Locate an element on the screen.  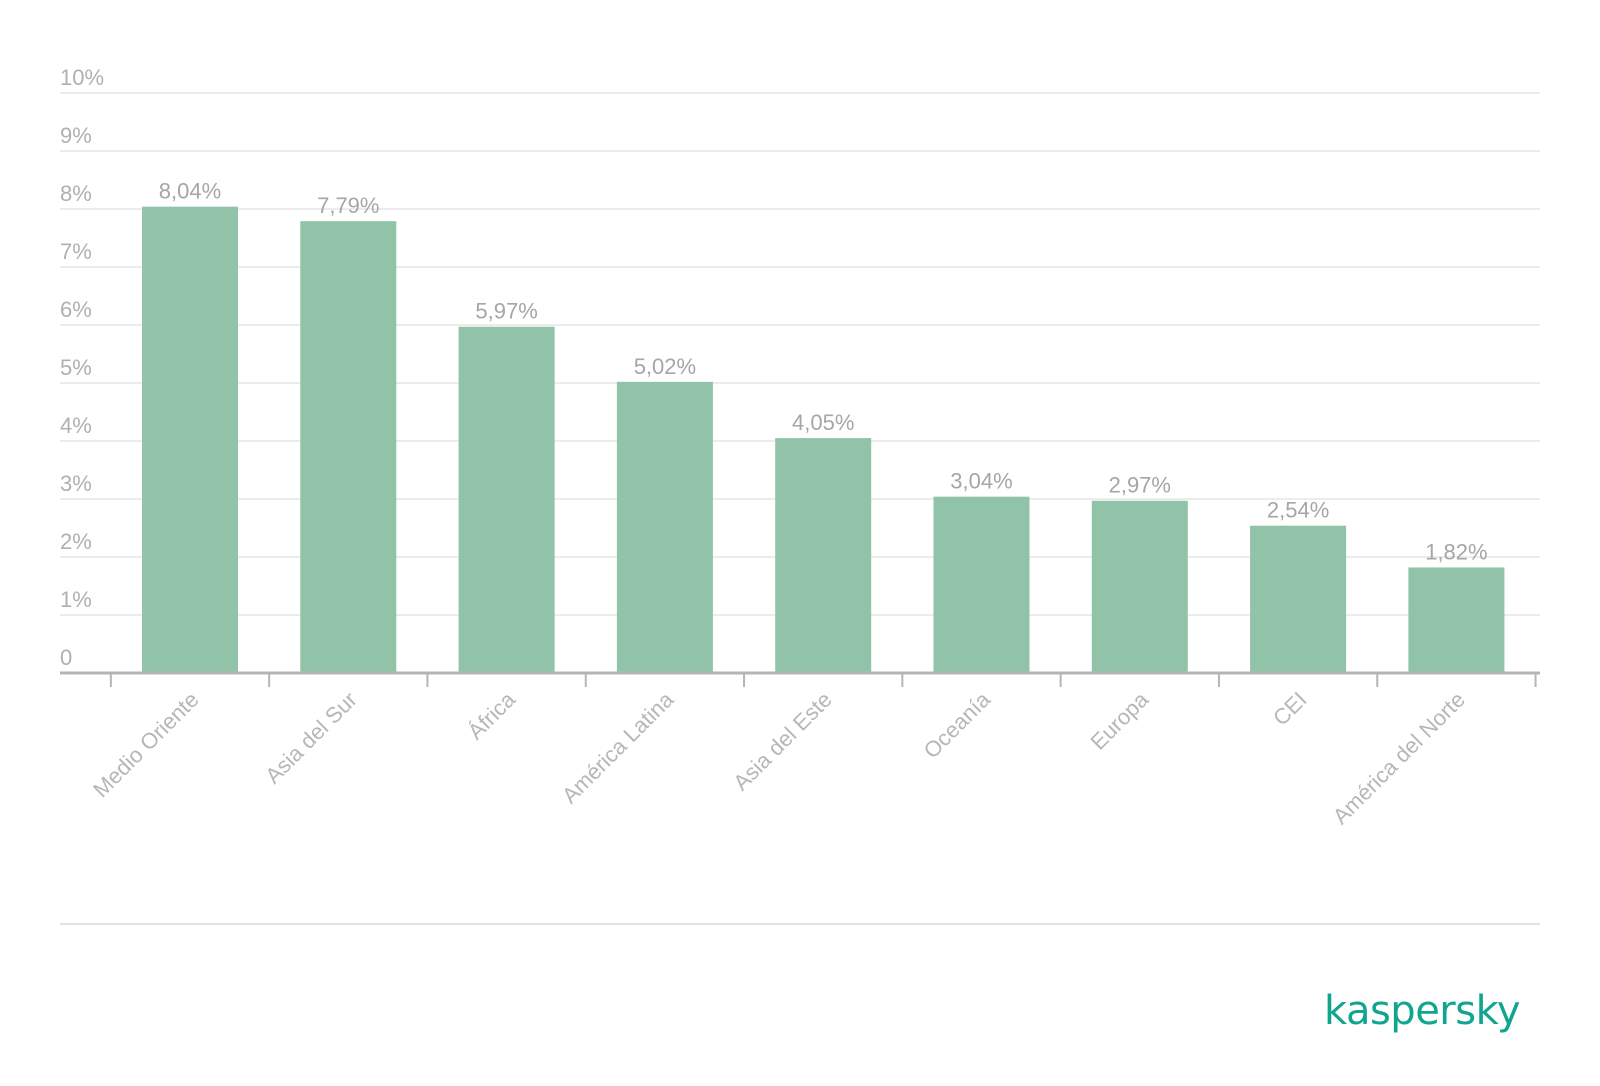
y-tick-label: 8% is located at coordinates (76, 193).